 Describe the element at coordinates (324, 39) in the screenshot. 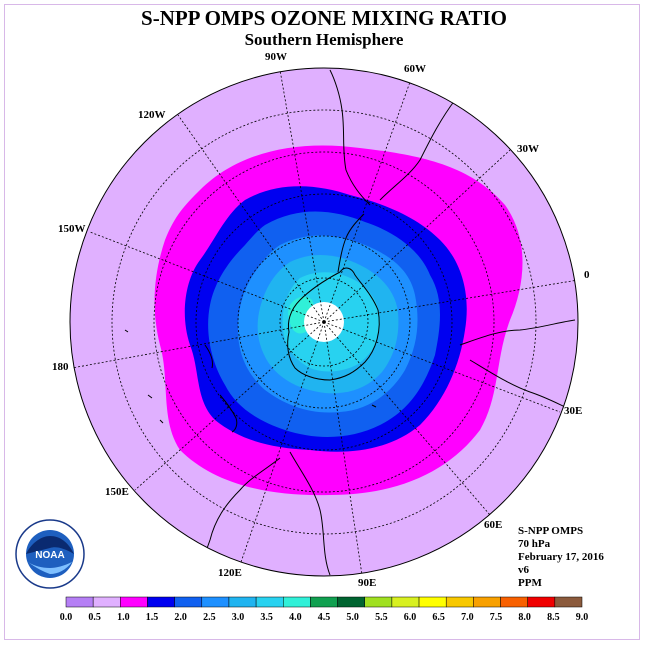

I see `page-subtitle: Southern Hemisphere` at that location.